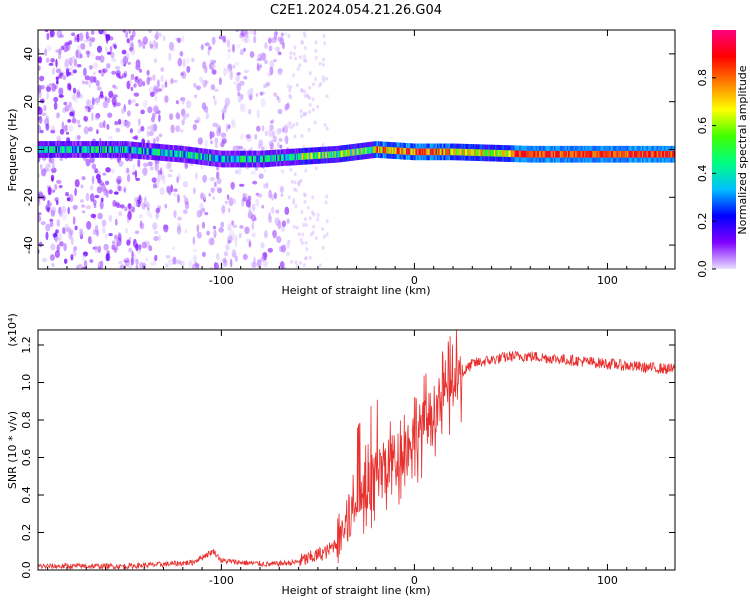 The height and width of the screenshot is (600, 750). What do you see at coordinates (356, 10) in the screenshot?
I see `figure-title: C2E1.2024.054.21.26.G04` at bounding box center [356, 10].